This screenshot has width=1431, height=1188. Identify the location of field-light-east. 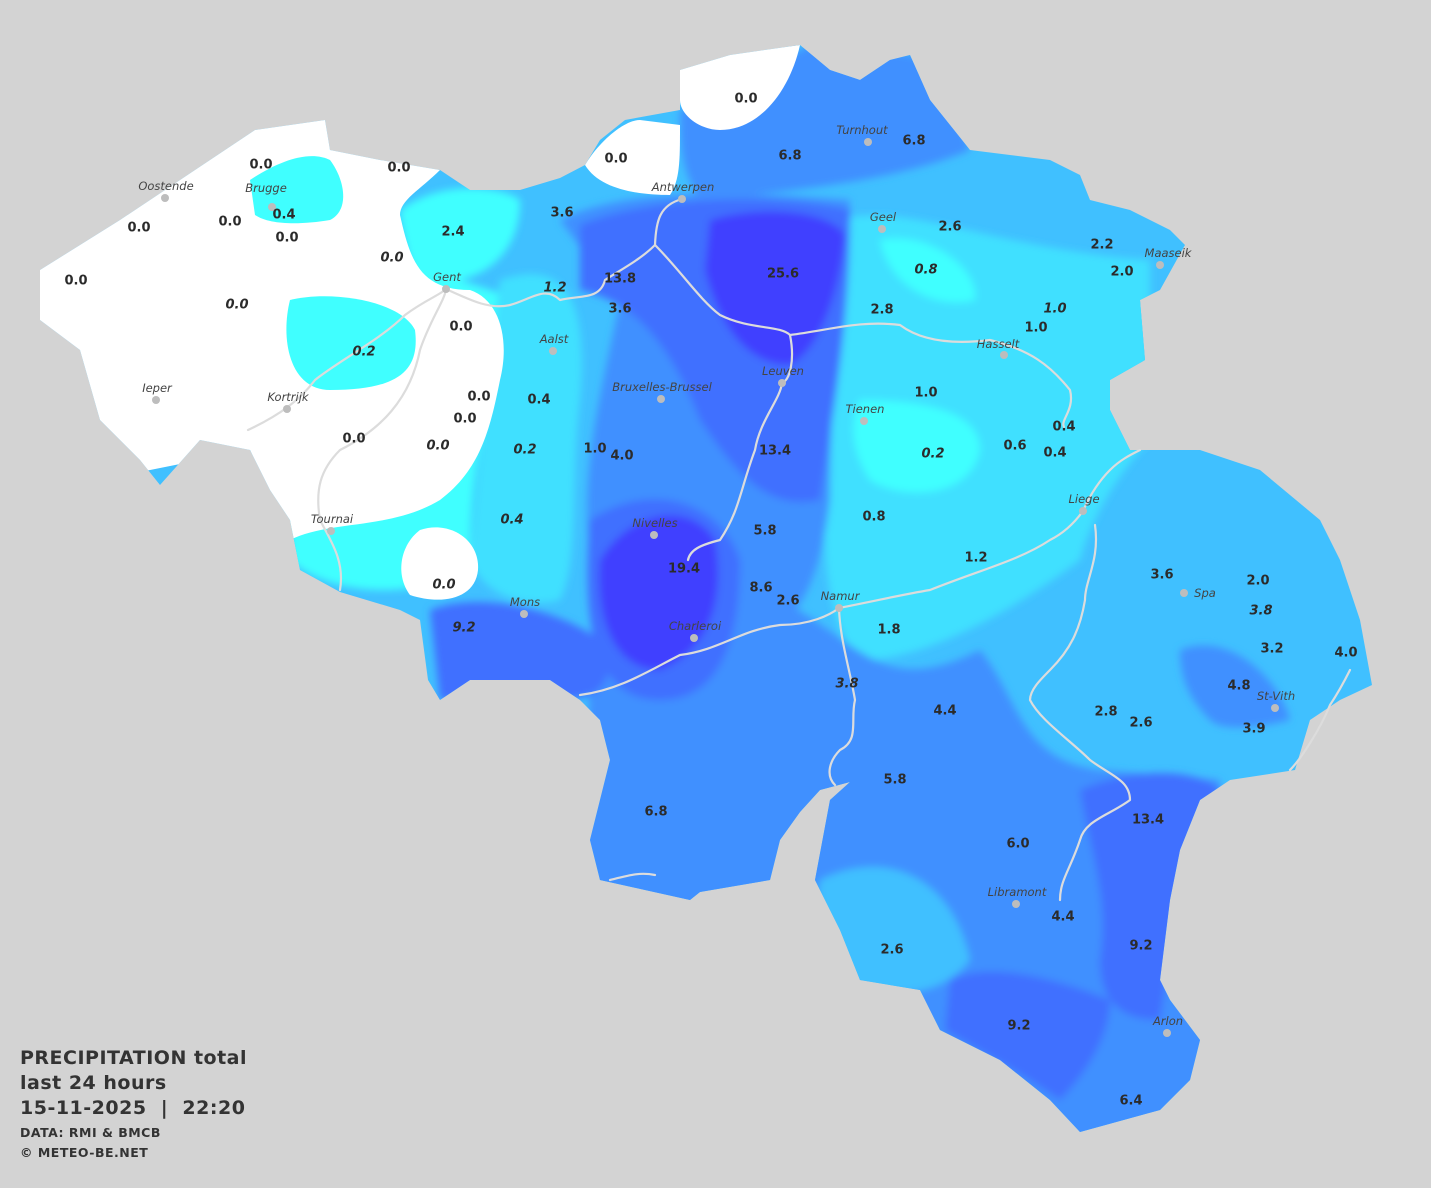
(987, 438).